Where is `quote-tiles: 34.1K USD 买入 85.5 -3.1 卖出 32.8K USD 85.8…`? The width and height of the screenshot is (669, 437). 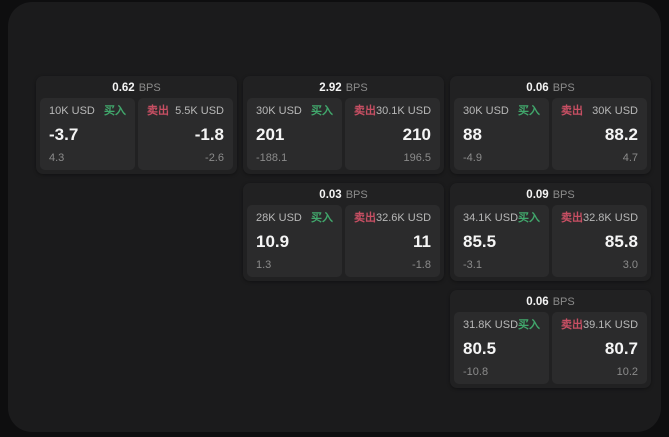
quote-tiles: 34.1K USD 买入 85.5 -3.1 卖出 32.8K USD 85.8… is located at coordinates (550, 241).